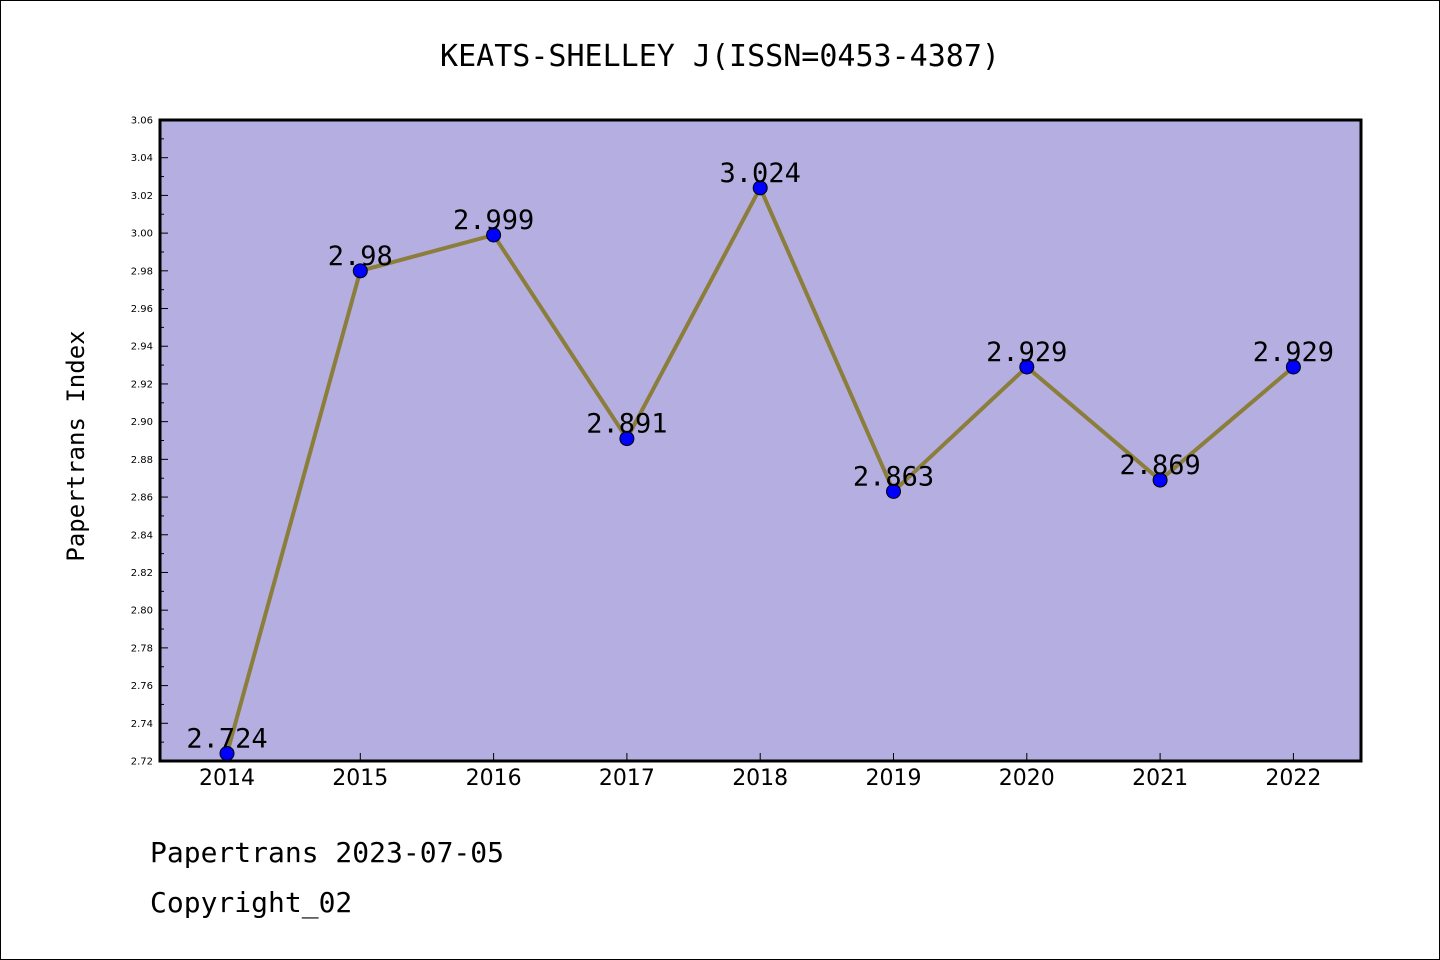 This screenshot has height=960, width=1440. Describe the element at coordinates (1159, 465) in the screenshot. I see `data-label: 2.869` at that location.